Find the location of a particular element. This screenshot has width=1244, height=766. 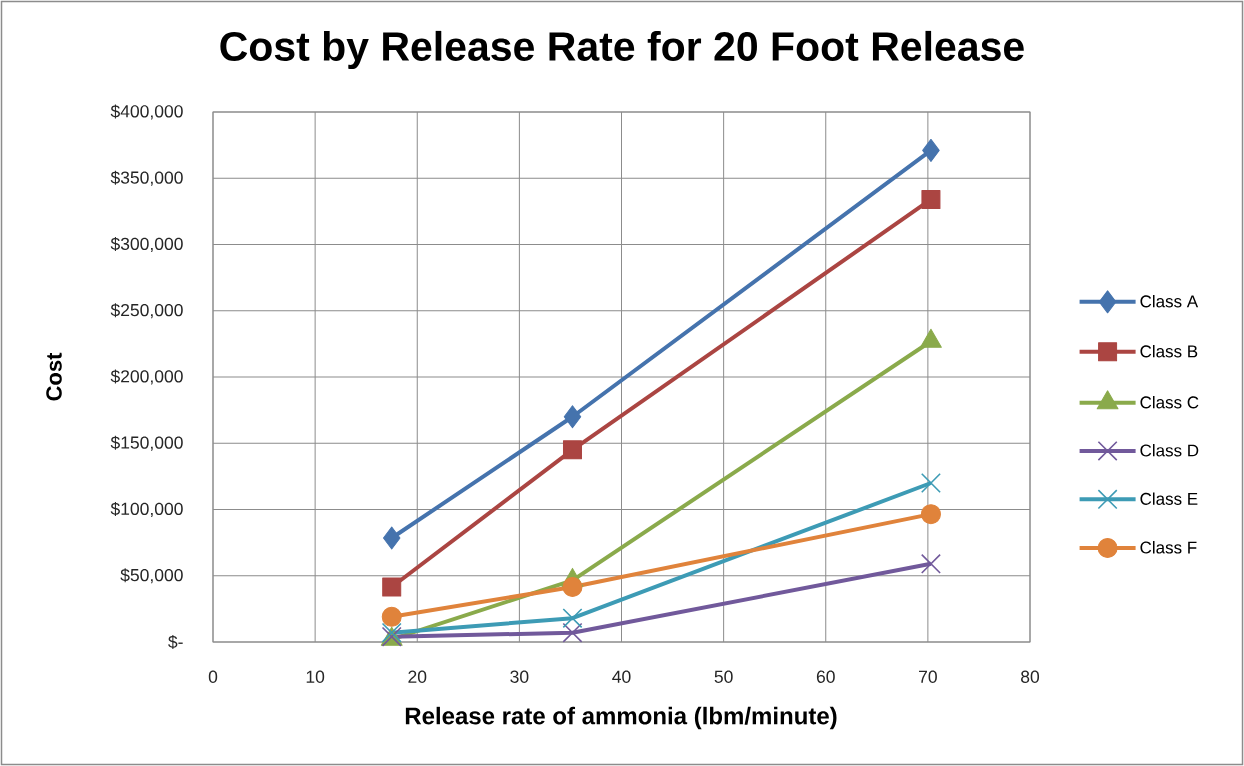

x-tick-label: 30 is located at coordinates (519, 676).